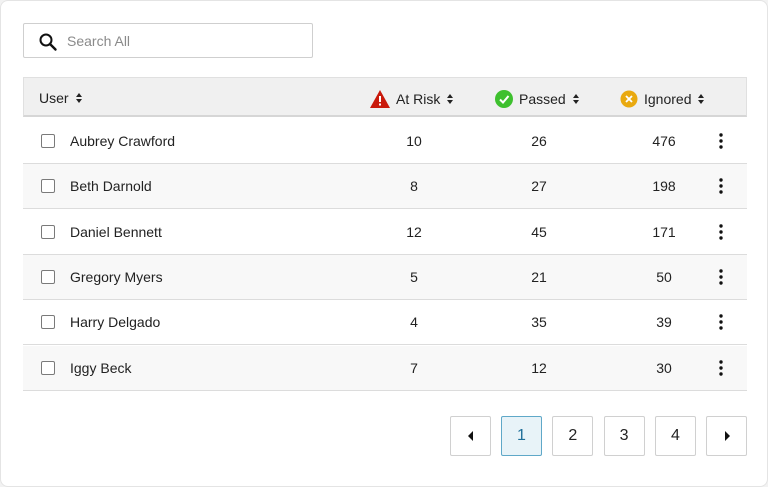 This screenshot has height=487, width=768. I want to click on user-name: Daniel Bennett, so click(116, 231).